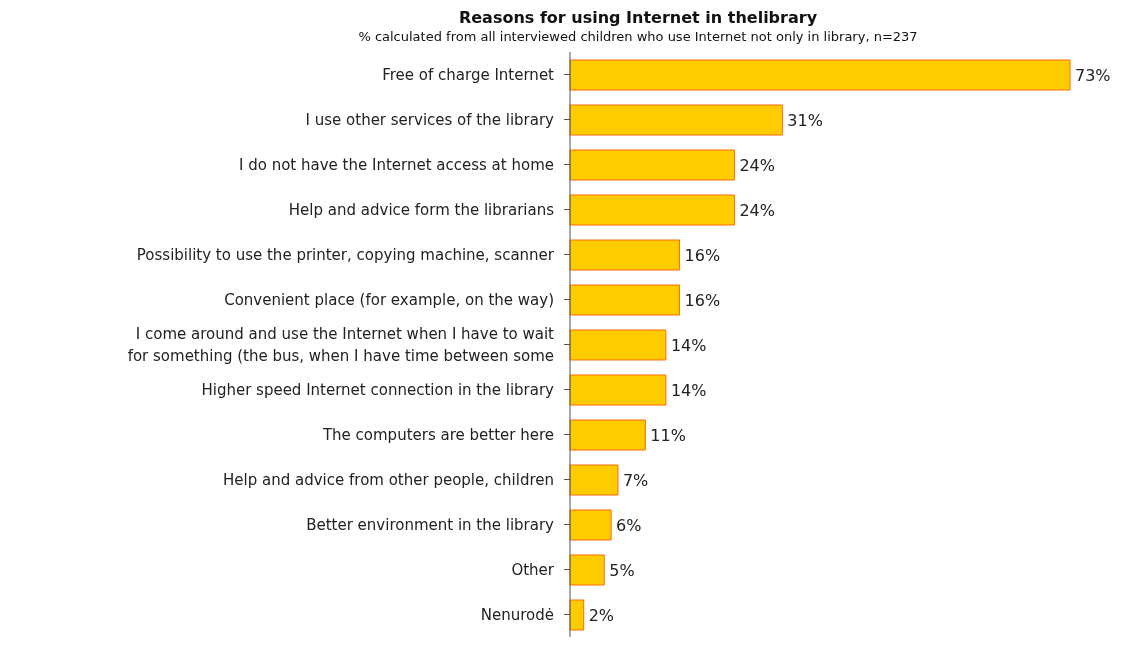 The width and height of the screenshot is (1126, 661). I want to click on y-tick-label: Higher speed Internet connection in the library, so click(378, 389).